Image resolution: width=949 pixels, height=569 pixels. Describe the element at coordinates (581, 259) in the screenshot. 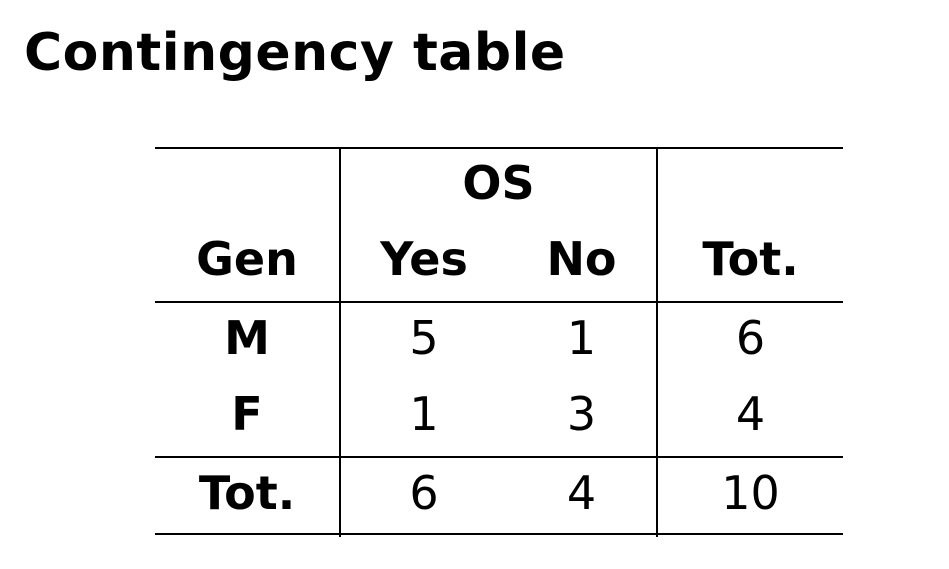

I see `column-header-no: No` at that location.